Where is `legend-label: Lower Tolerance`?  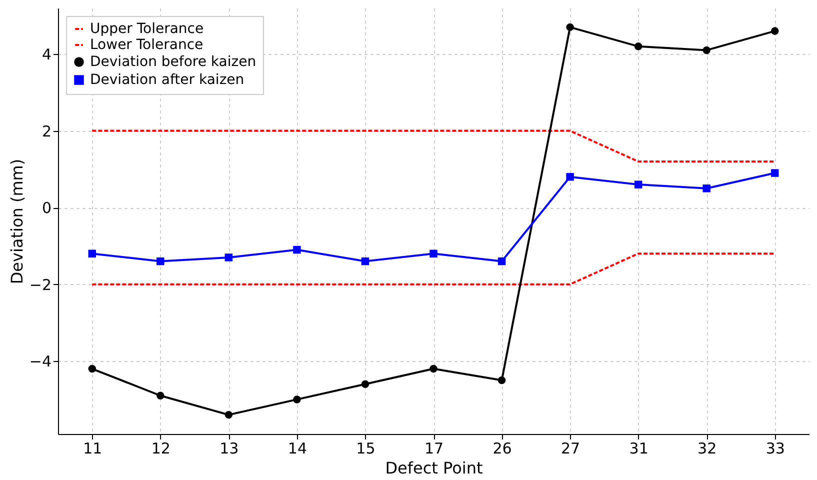 legend-label: Lower Tolerance is located at coordinates (147, 45).